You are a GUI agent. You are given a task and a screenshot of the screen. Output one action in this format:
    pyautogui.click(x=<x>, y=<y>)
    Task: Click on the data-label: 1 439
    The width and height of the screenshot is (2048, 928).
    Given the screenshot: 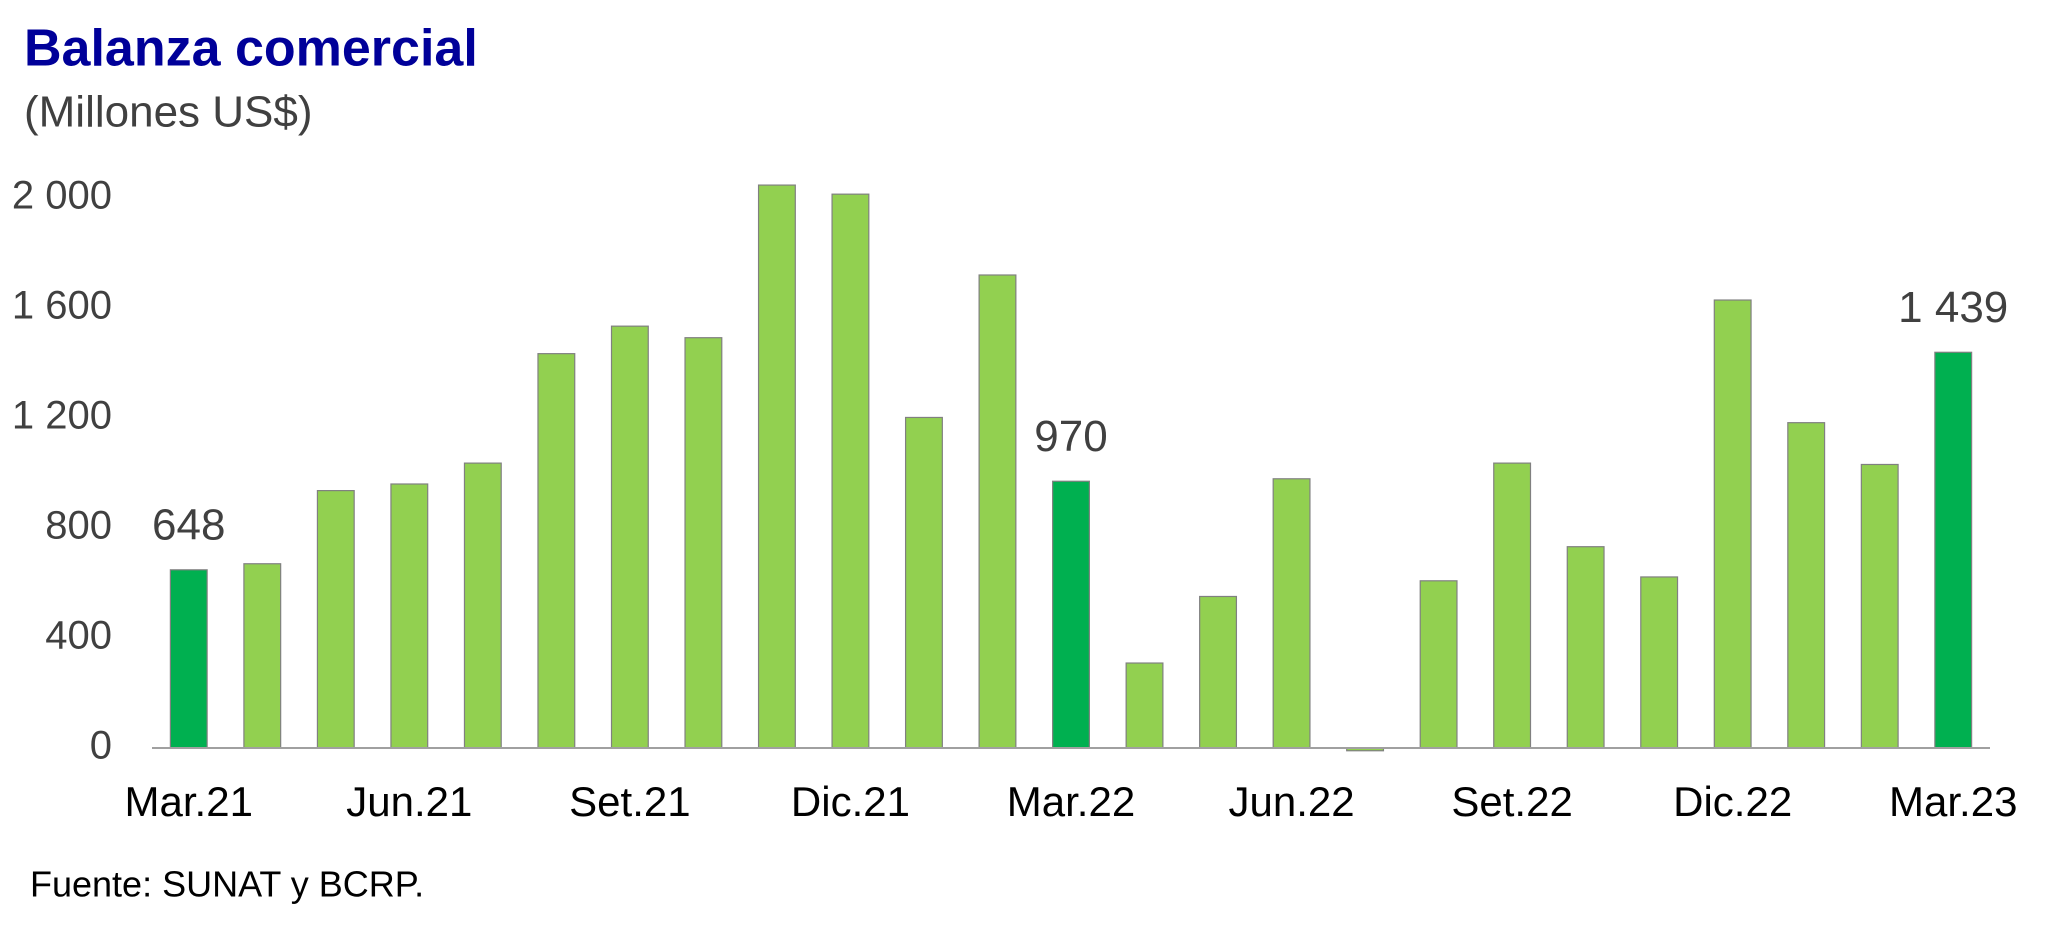 What is the action you would take?
    pyautogui.click(x=1953, y=307)
    